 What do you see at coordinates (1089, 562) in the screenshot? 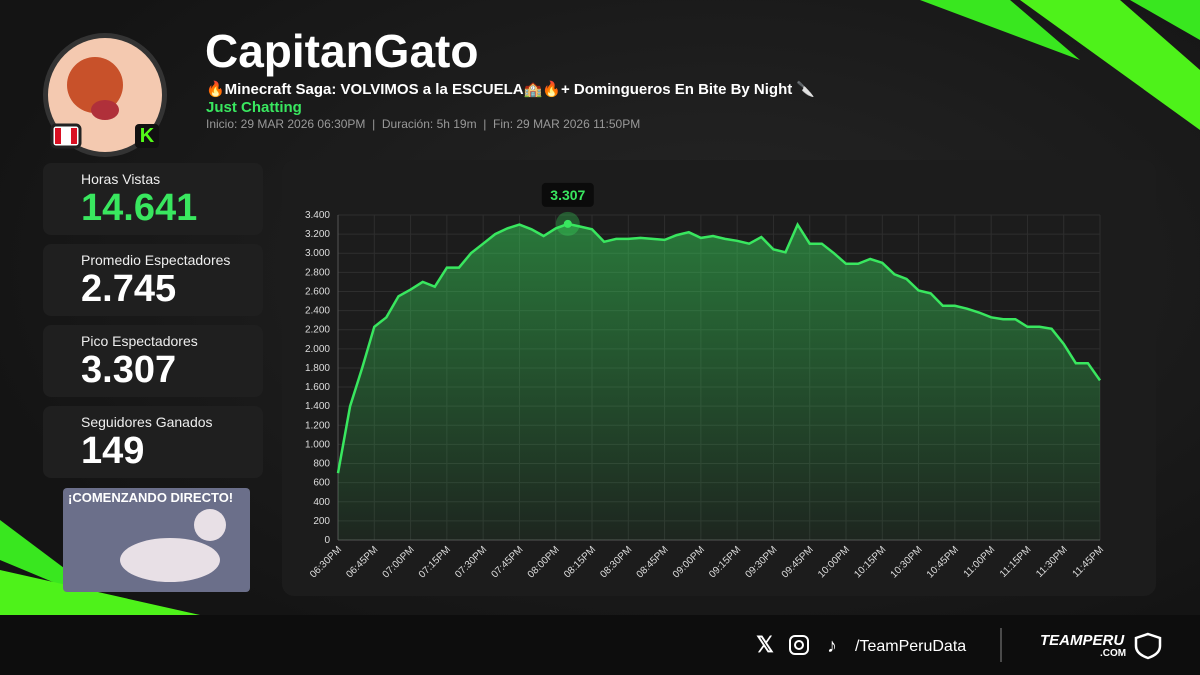
I see `x-tick-label: 11:45PM` at bounding box center [1089, 562].